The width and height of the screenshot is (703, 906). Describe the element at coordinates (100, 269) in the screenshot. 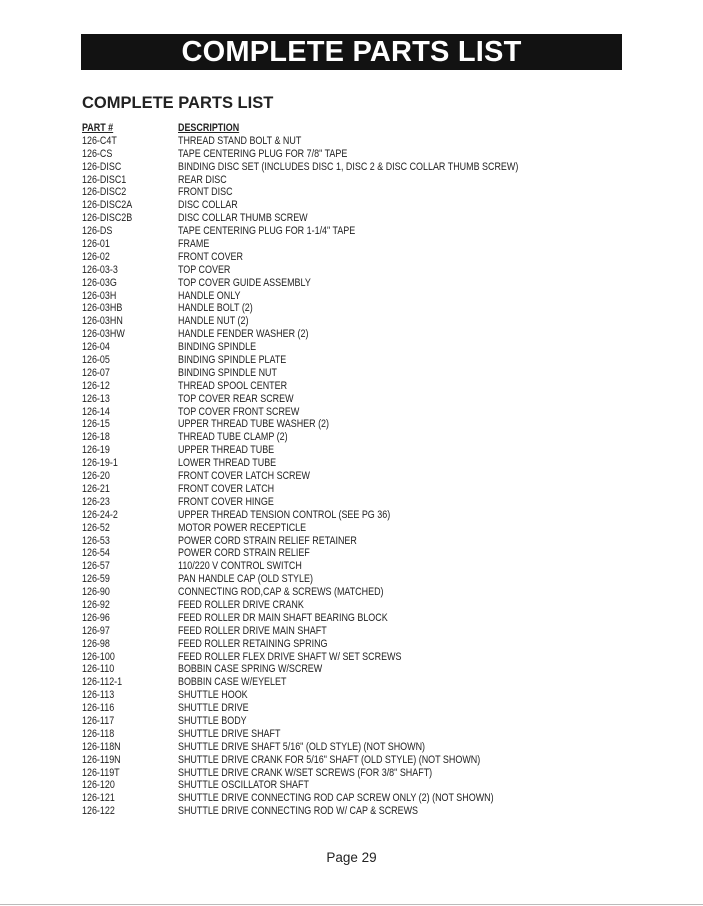

I see `part-number: 126-03-3` at that location.